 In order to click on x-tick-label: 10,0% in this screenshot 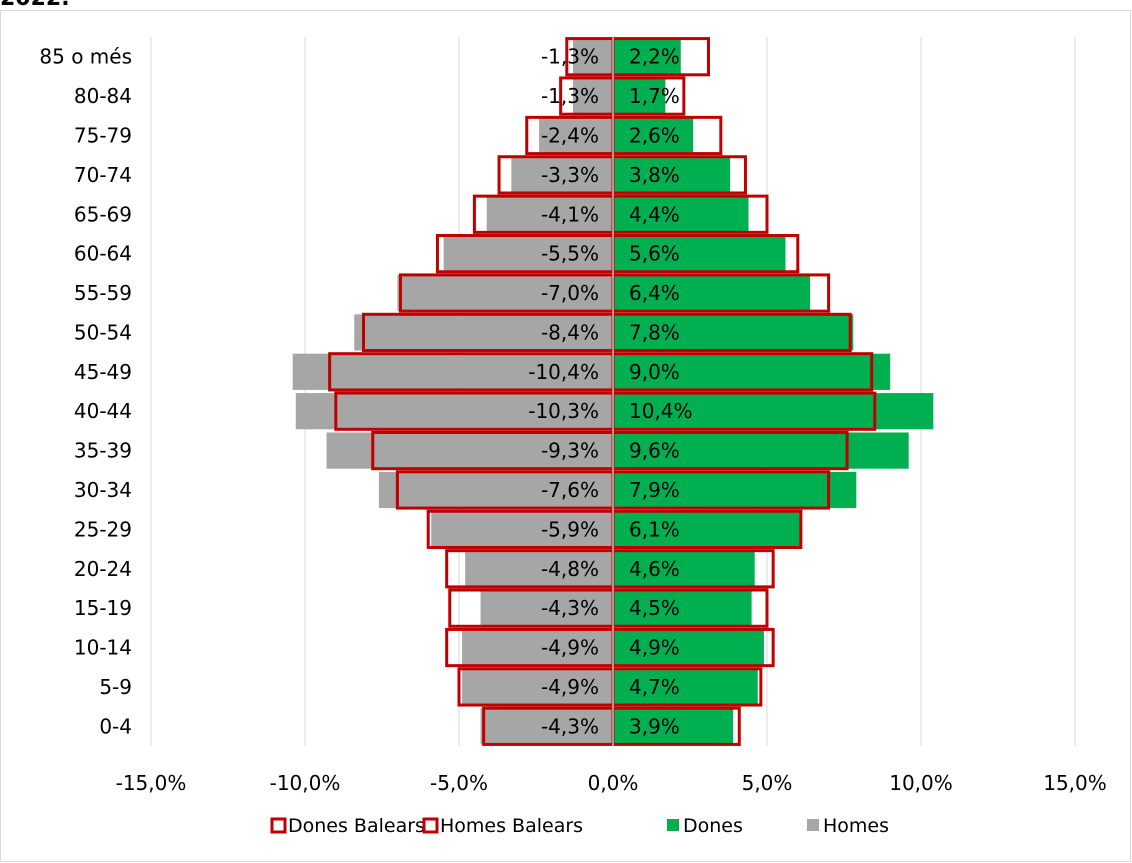, I will do `click(921, 783)`.